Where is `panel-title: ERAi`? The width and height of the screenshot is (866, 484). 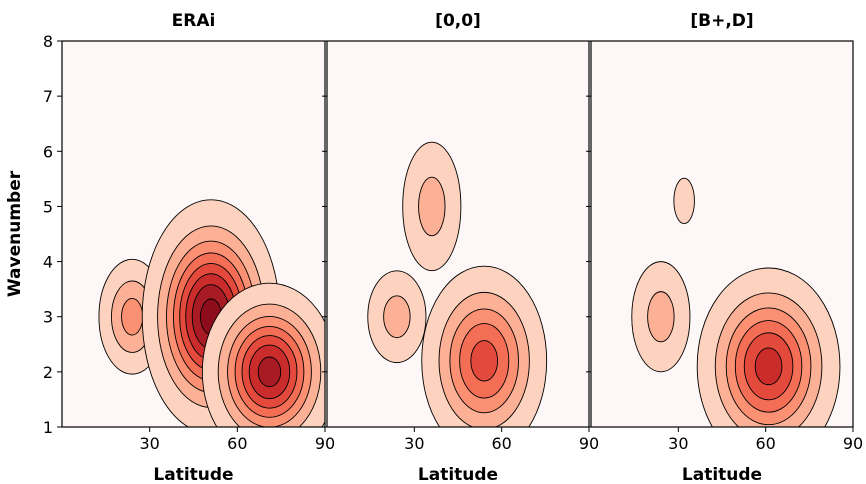 panel-title: ERAi is located at coordinates (194, 21).